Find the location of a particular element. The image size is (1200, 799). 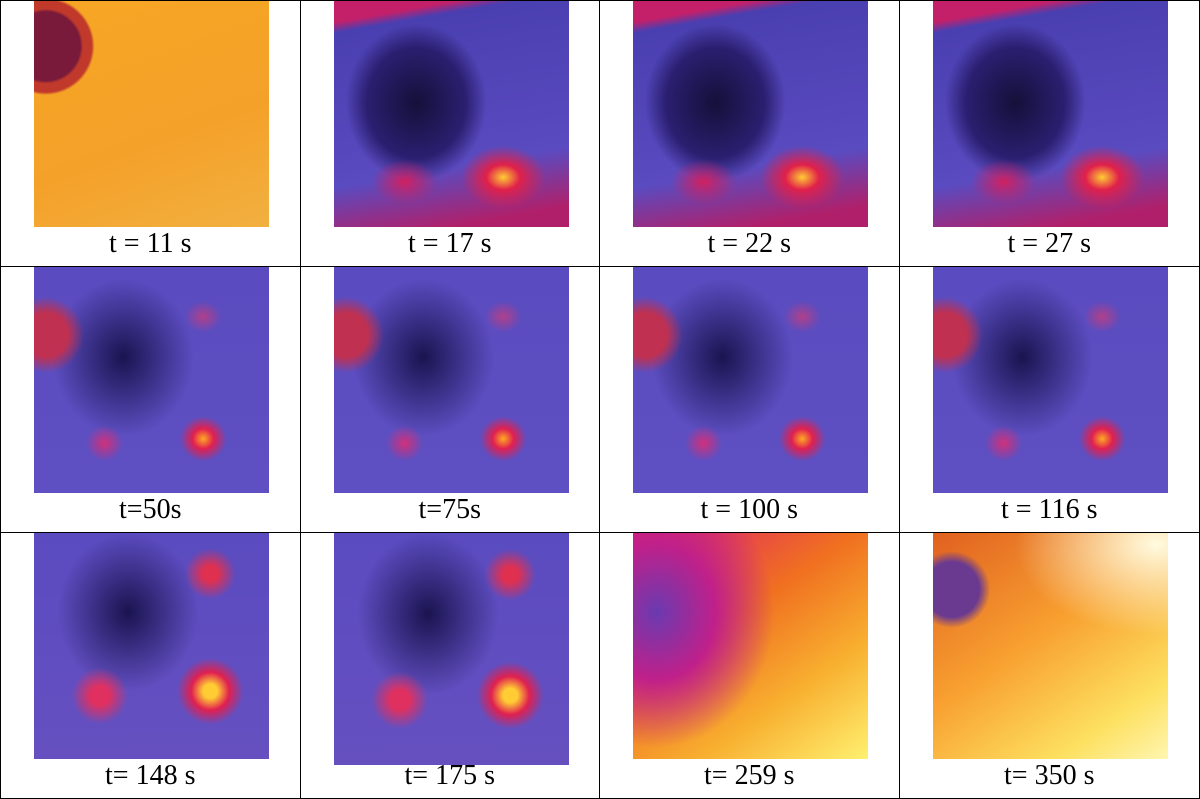

panel: t = 116 s is located at coordinates (1049, 400).